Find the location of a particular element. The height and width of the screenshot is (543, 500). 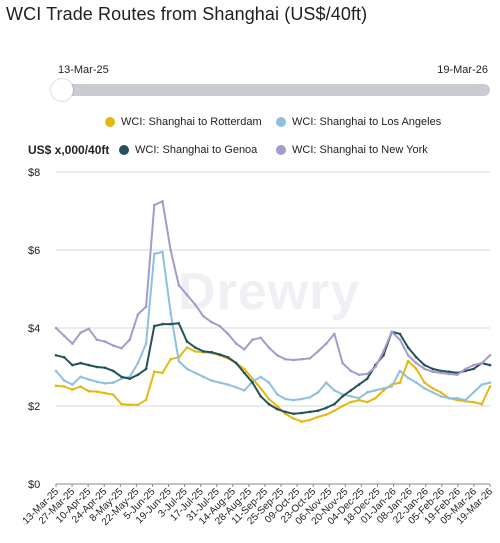

legend-item-rotterdam: WCI: Shanghai to Rotterdam is located at coordinates (183, 122).